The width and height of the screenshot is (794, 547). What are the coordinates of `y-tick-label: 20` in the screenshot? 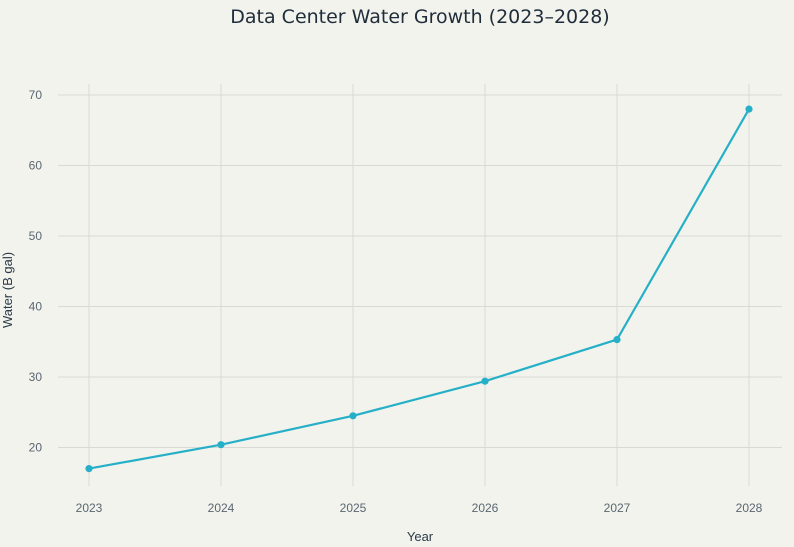 It's located at (36, 448).